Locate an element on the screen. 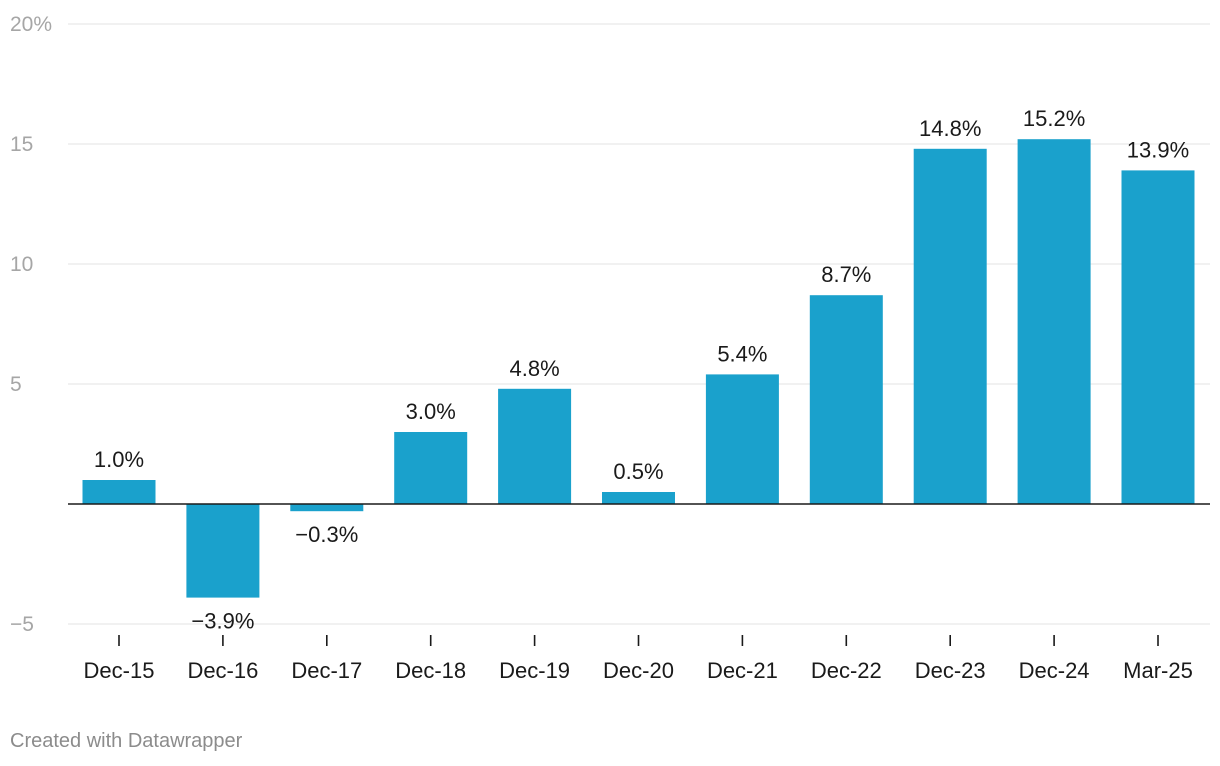  data-label: 0.5% is located at coordinates (638, 471).